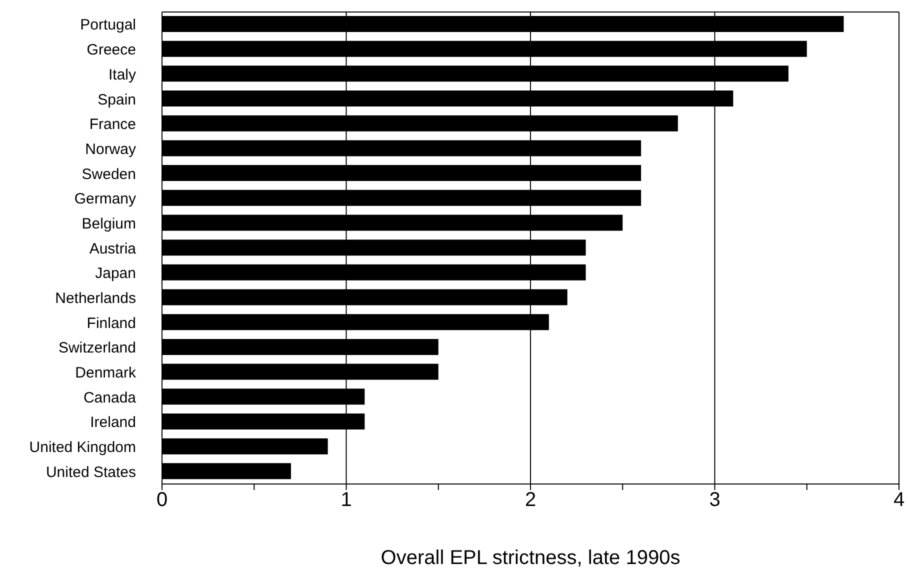 This screenshot has width=908, height=574. What do you see at coordinates (105, 199) in the screenshot?
I see `y-tick-label: Germany` at bounding box center [105, 199].